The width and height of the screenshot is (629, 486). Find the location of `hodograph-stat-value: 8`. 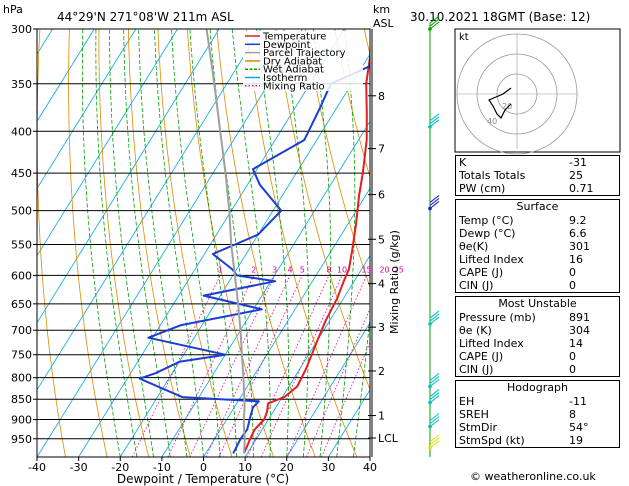

hodograph-stat-value: 8 is located at coordinates (572, 414).